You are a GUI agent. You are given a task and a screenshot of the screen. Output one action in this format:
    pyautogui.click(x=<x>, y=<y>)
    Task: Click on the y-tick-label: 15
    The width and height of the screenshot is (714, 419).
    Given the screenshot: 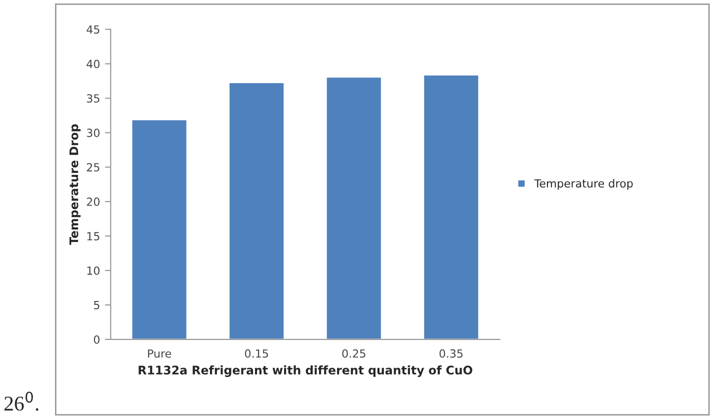 What is the action you would take?
    pyautogui.click(x=93, y=236)
    